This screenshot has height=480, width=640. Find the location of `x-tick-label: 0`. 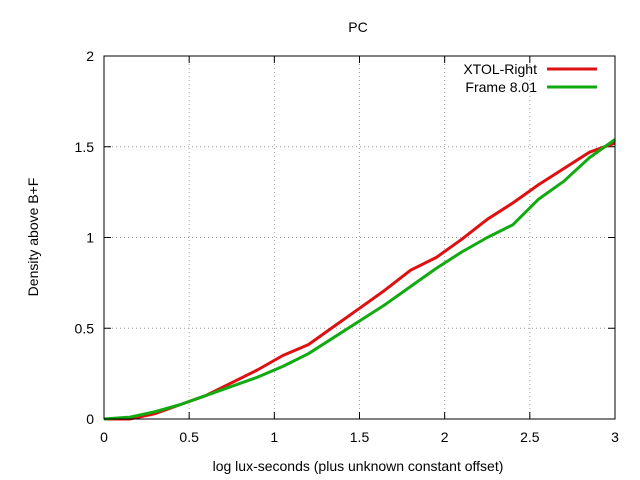

x-tick-label: 0 is located at coordinates (104, 437).